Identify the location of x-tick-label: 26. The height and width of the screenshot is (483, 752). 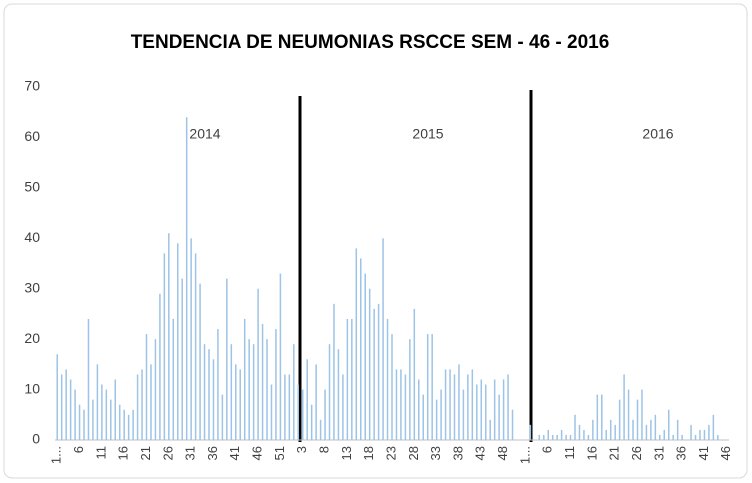
(167, 453).